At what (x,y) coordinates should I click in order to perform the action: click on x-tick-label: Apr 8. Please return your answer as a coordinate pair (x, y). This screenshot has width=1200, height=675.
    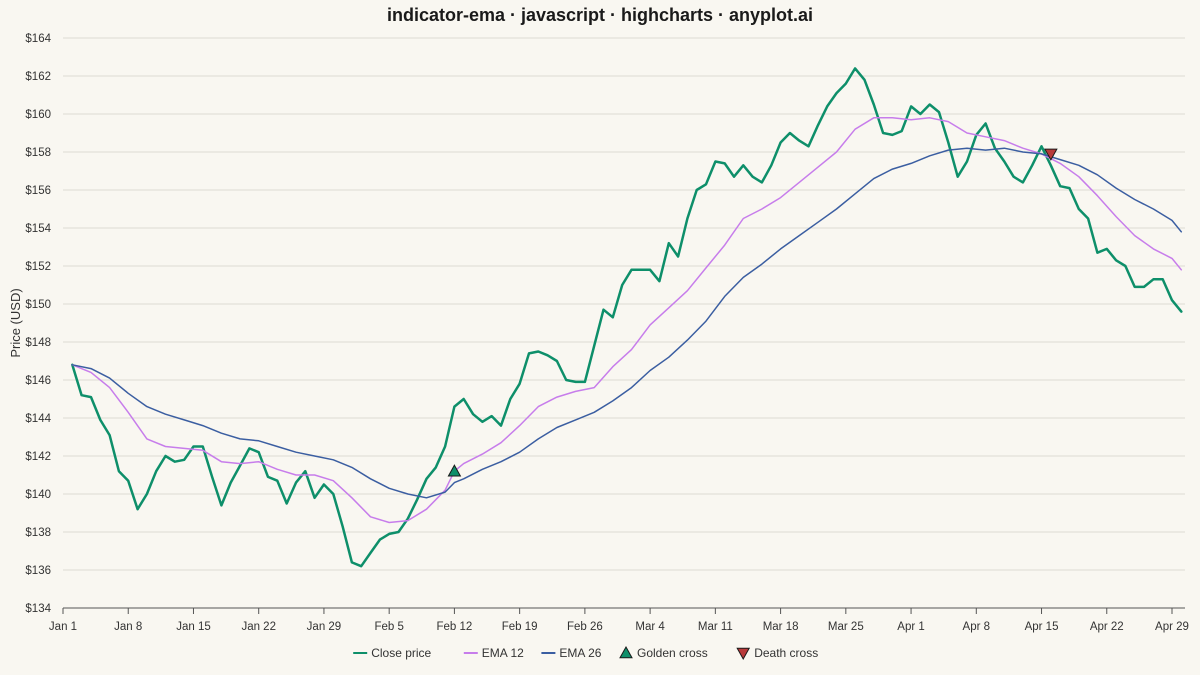
    Looking at the image, I should click on (977, 627).